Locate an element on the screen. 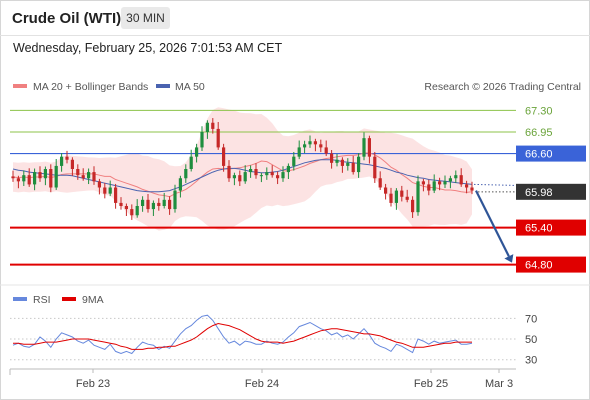  timeframe-button: 30 MIN is located at coordinates (145, 18).